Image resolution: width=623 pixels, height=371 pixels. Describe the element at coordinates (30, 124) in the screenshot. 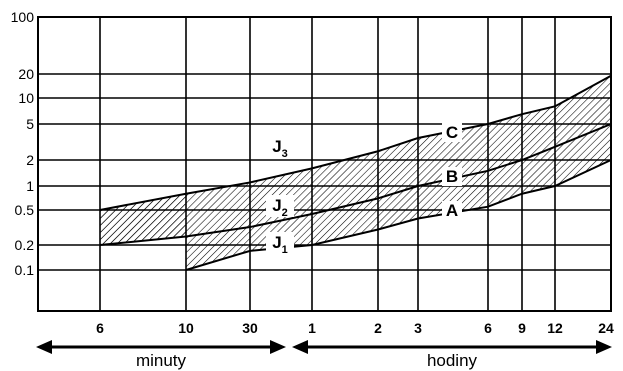

I see `y-tick-label: 5` at that location.